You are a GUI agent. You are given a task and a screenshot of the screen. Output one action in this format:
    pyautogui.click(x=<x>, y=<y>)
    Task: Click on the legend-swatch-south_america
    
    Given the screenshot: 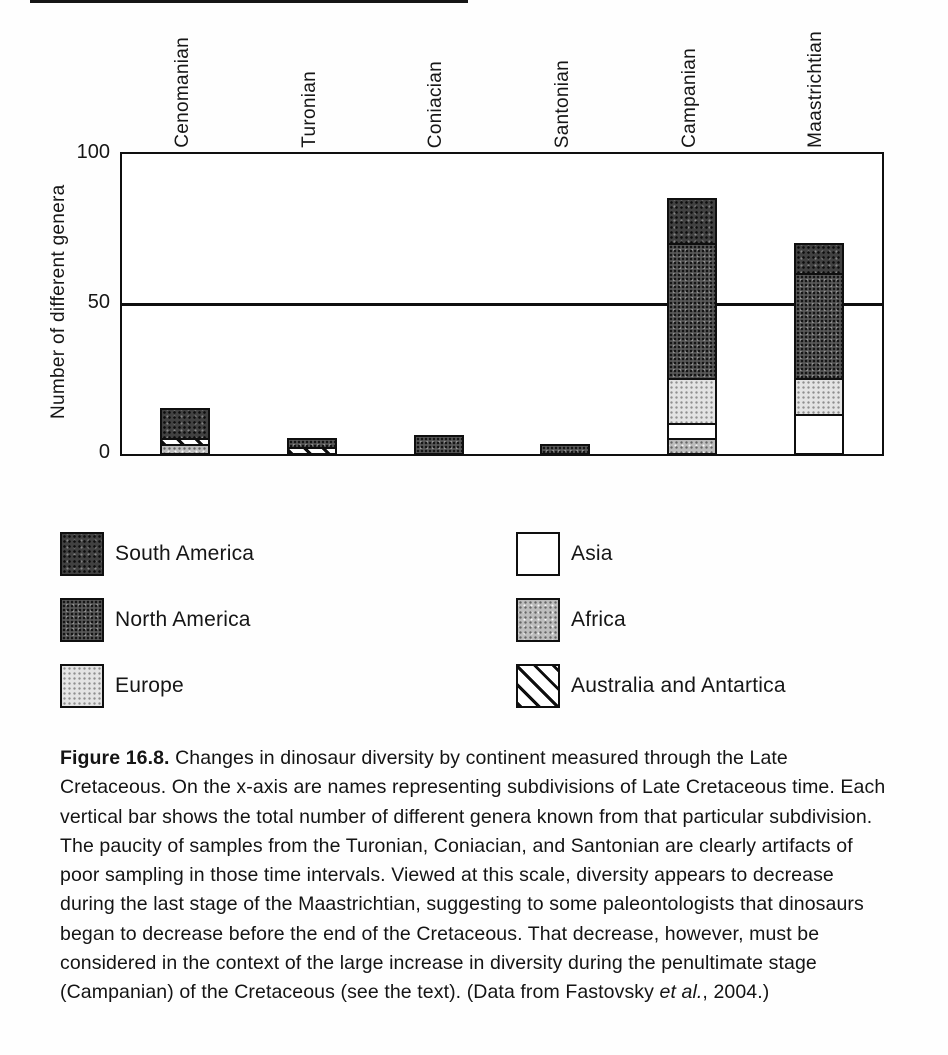 What is the action you would take?
    pyautogui.click(x=82, y=554)
    